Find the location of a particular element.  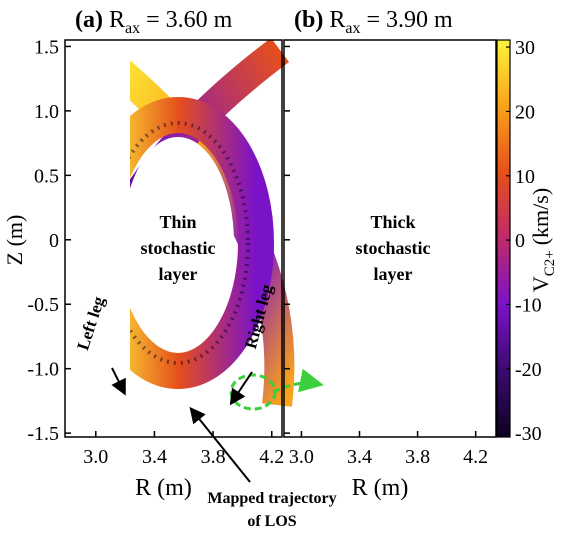

colorbar-tick-label: -10 is located at coordinates (528, 305).